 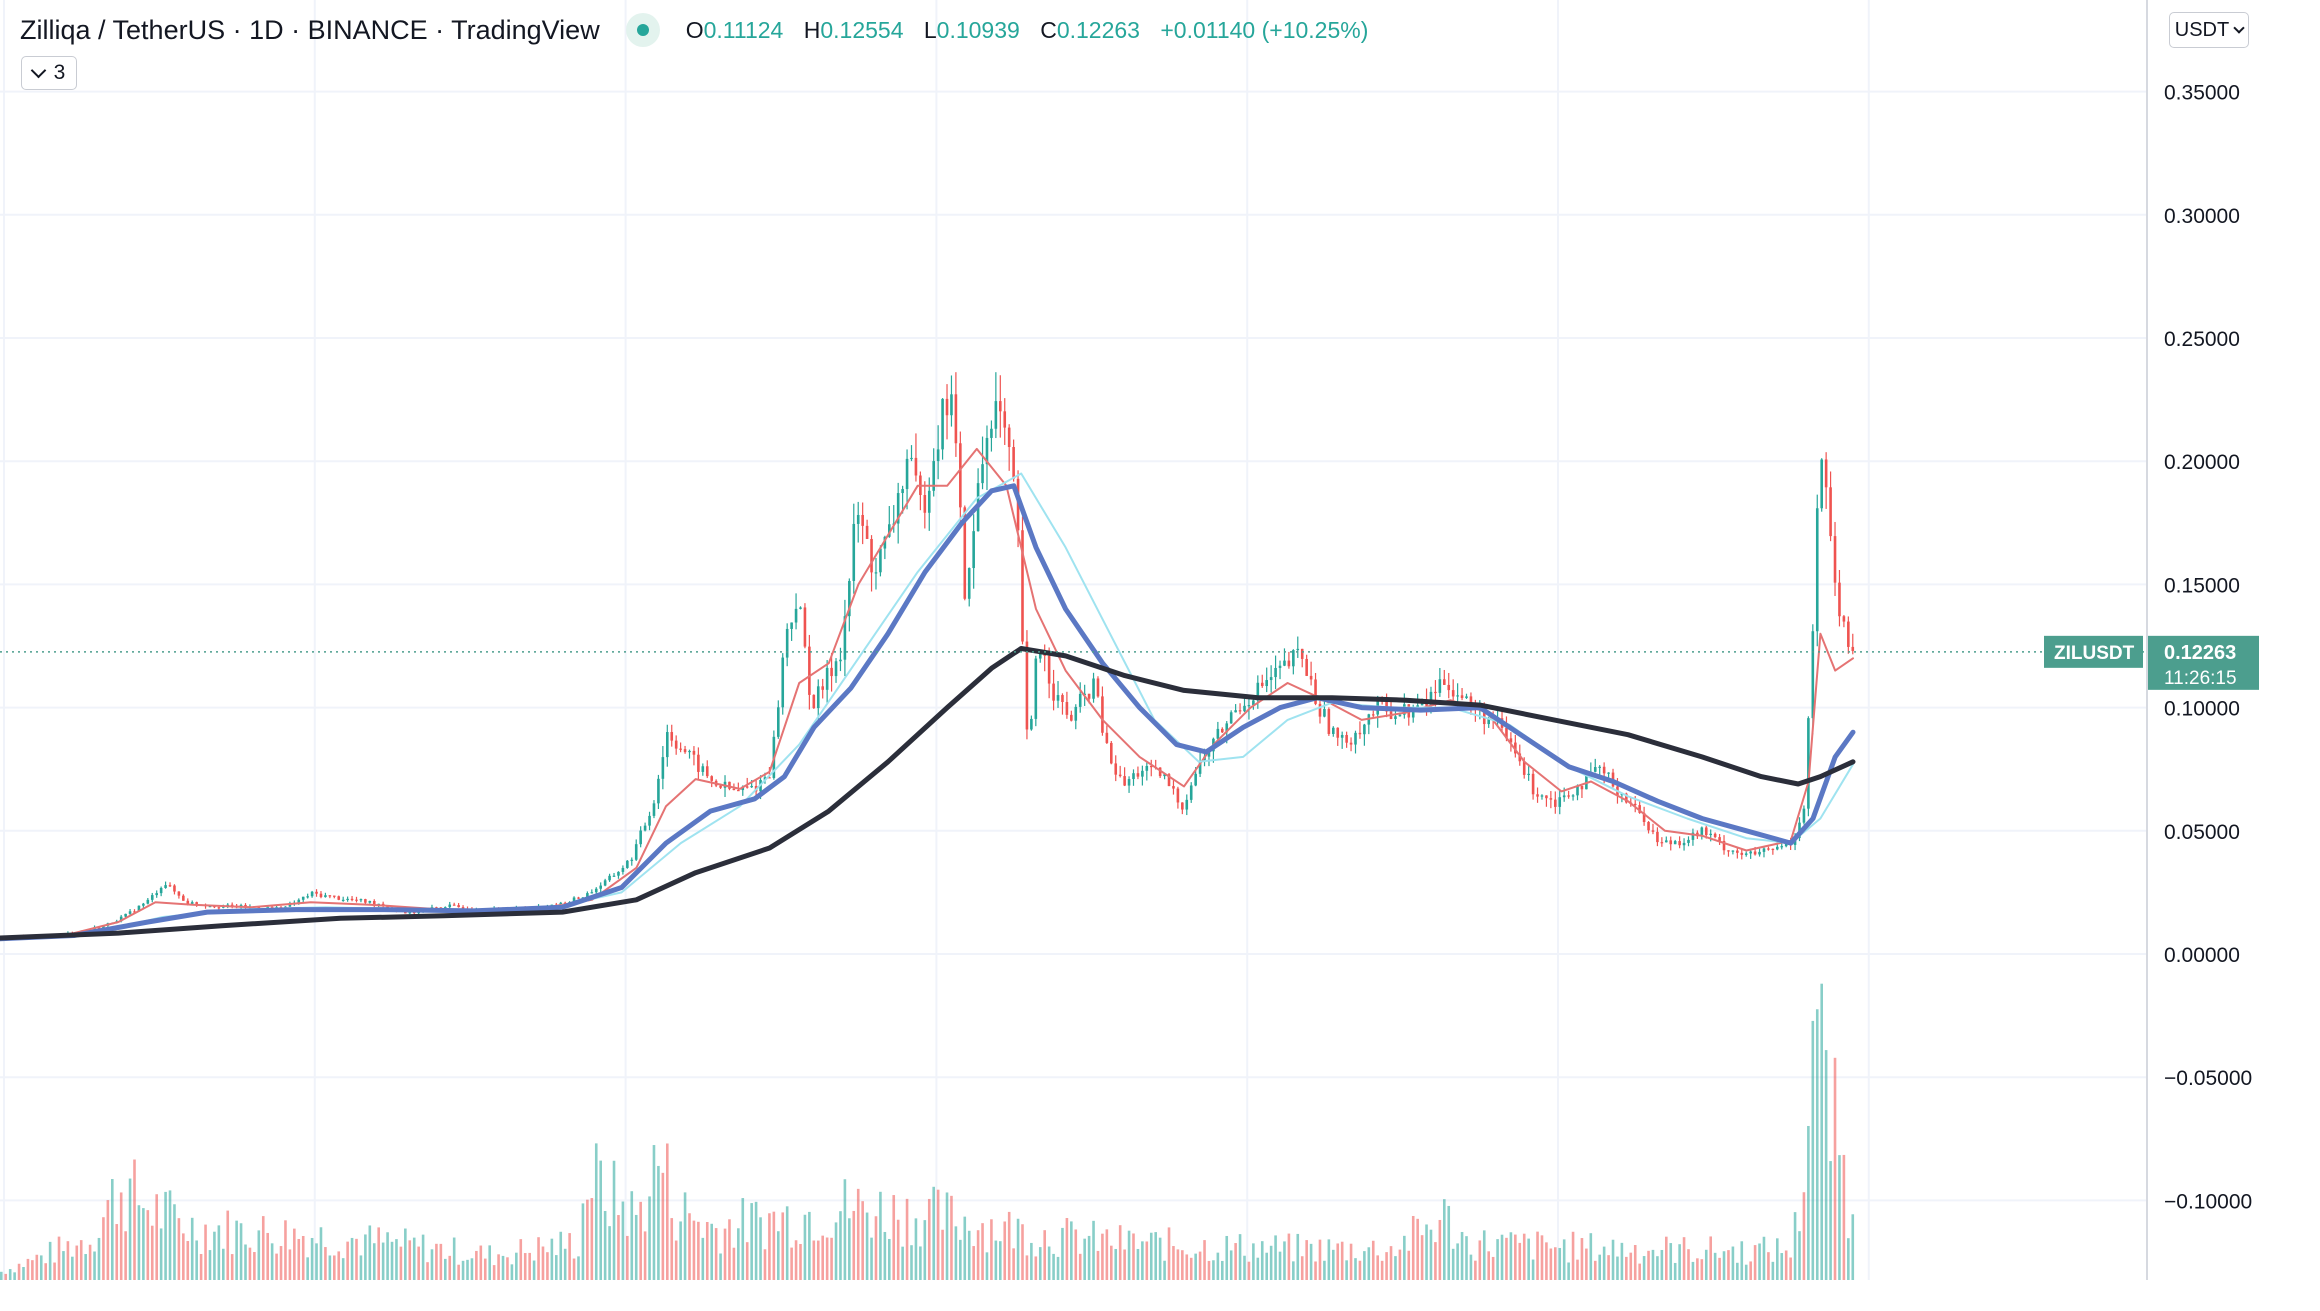 I want to click on currency-select-button: USDT, so click(x=2209, y=30).